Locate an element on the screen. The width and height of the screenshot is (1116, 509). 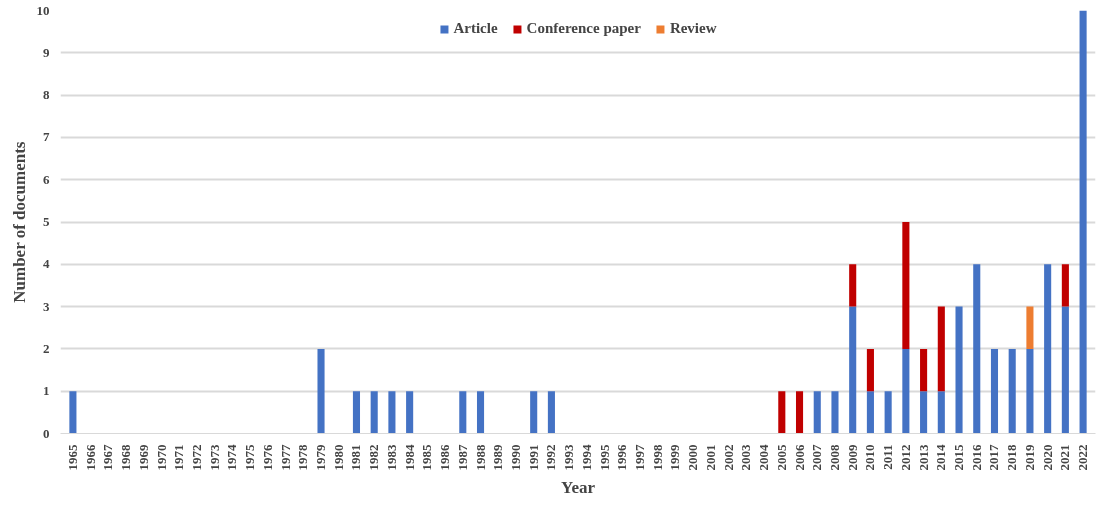
x-tick-label: 1981 is located at coordinates (356, 457).